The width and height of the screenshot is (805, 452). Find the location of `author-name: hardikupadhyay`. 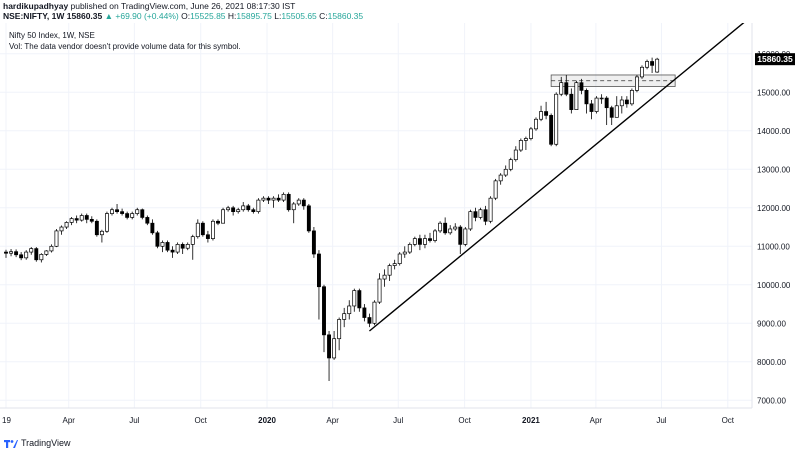

author-name: hardikupadhyay is located at coordinates (36, 6).